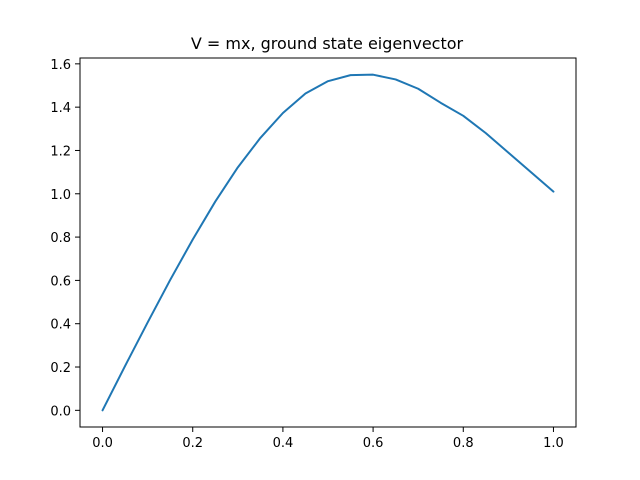  Describe the element at coordinates (328, 439) in the screenshot. I see `x-axis: 0.0 0.2 0.4 0.6 0.8 1.0` at that location.